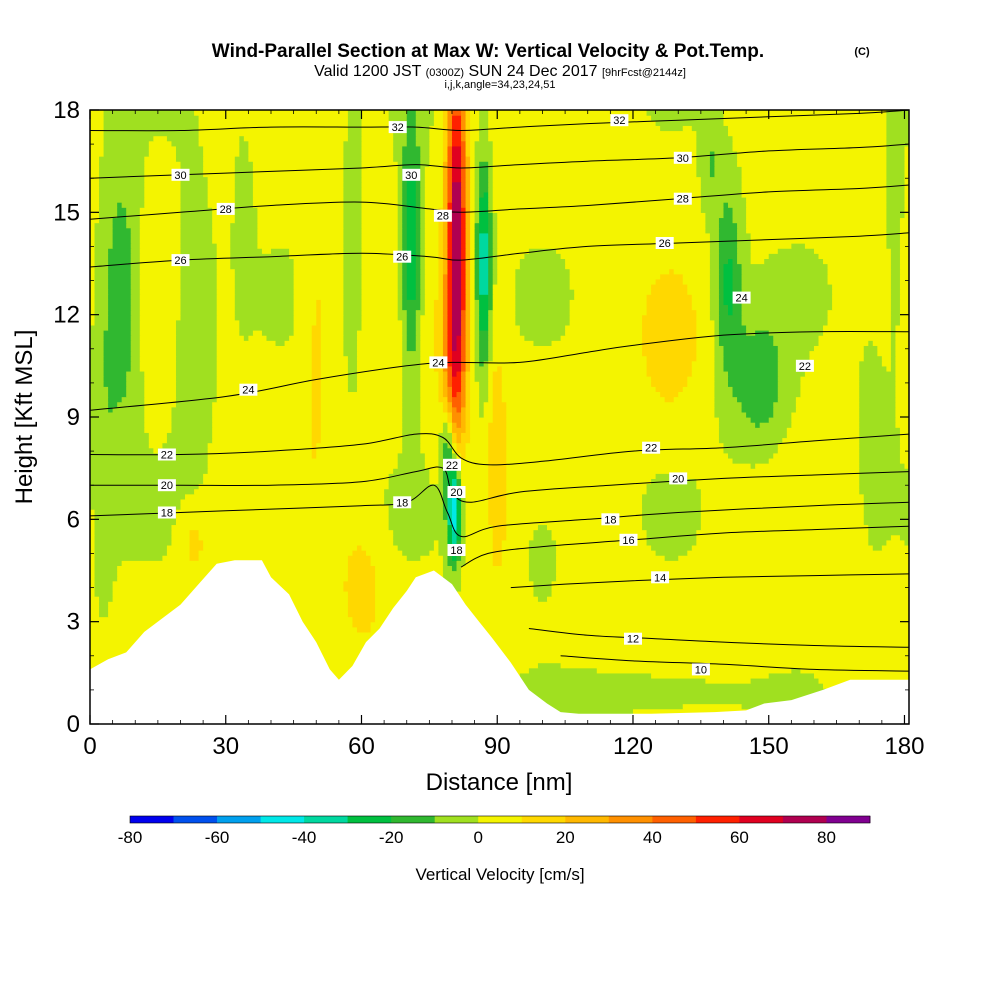 This screenshot has width=1000, height=1000. I want to click on colorbar-tick-label: -80, so click(130, 837).